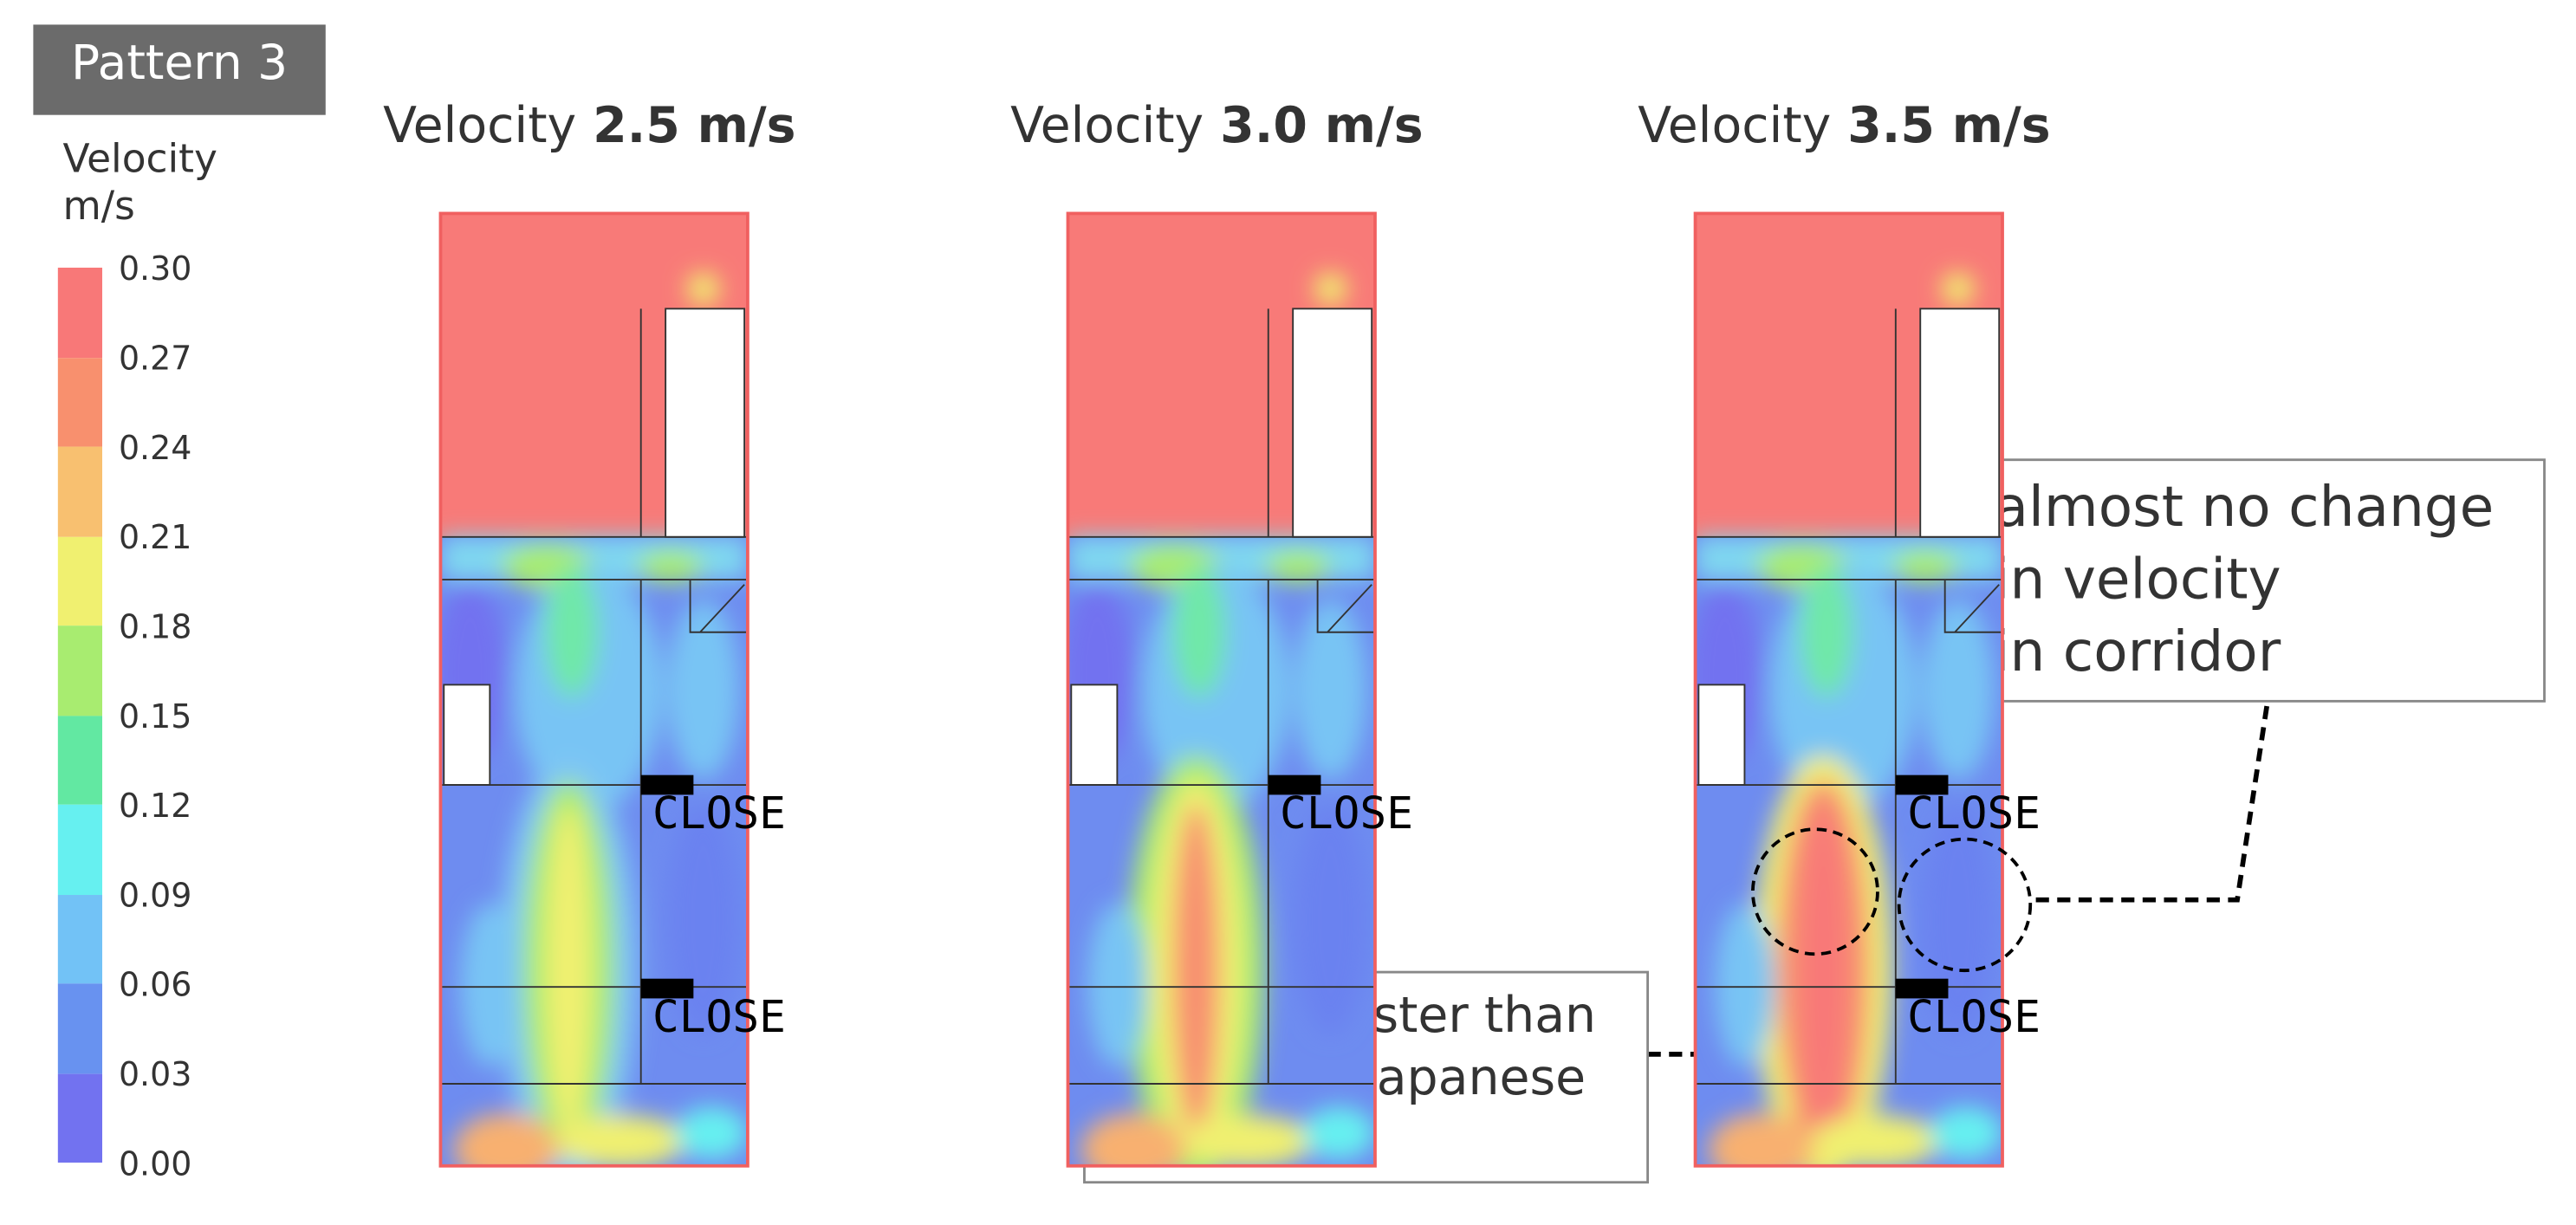 The width and height of the screenshot is (2576, 1225). I want to click on panel-title: Velocity 3.0 m/s, so click(1217, 125).